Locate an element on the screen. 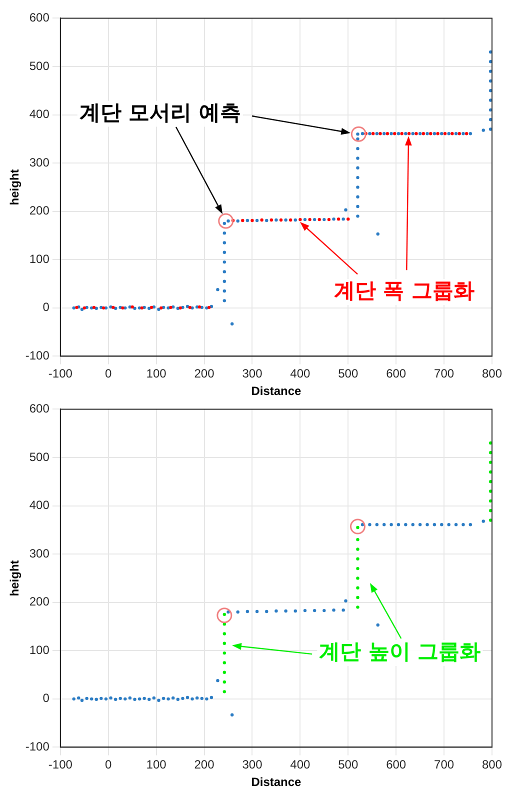 The height and width of the screenshot is (798, 514). annotation: 계단 높이 그룹화 is located at coordinates (400, 651).